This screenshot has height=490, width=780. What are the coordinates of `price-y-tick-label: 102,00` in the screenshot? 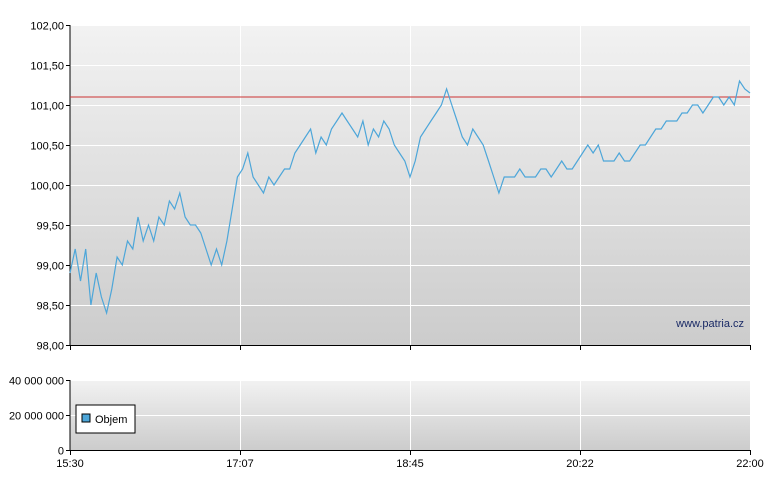 It's located at (47, 27).